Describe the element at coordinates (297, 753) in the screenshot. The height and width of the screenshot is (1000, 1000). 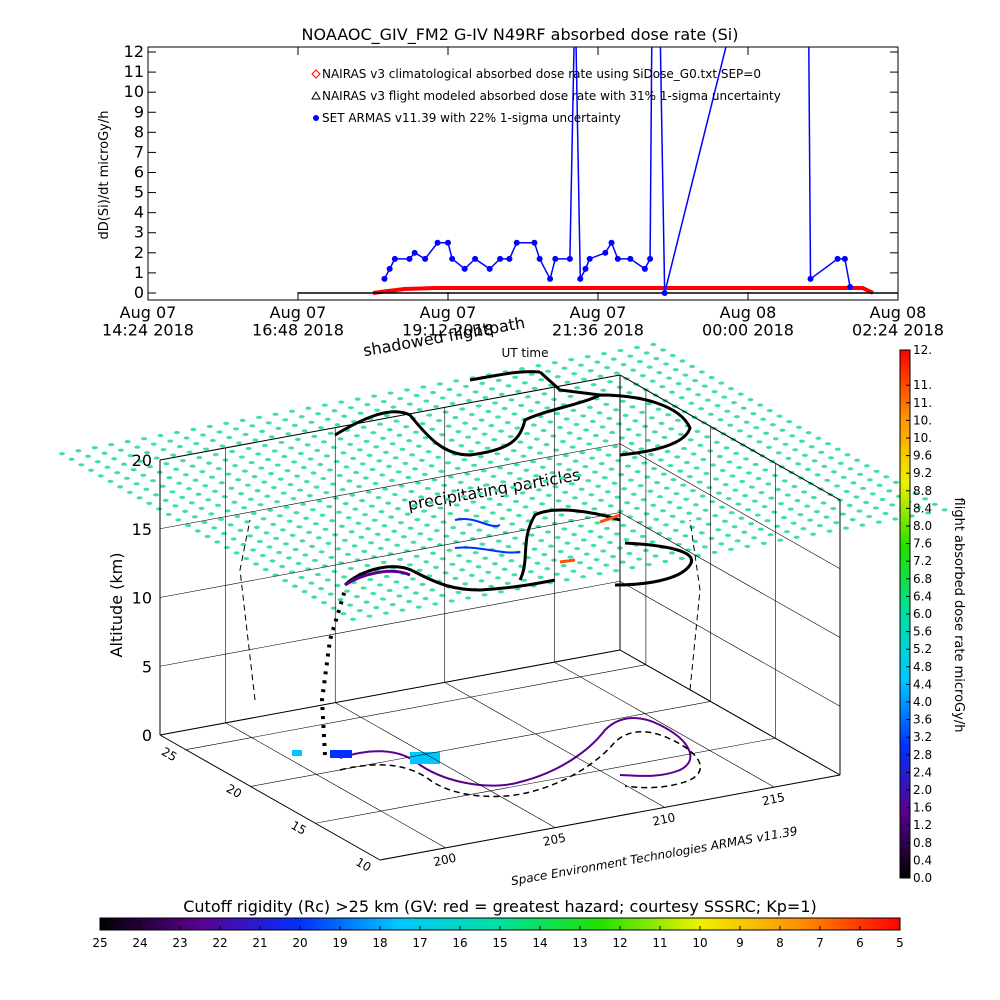
I see `hazard-patch` at that location.